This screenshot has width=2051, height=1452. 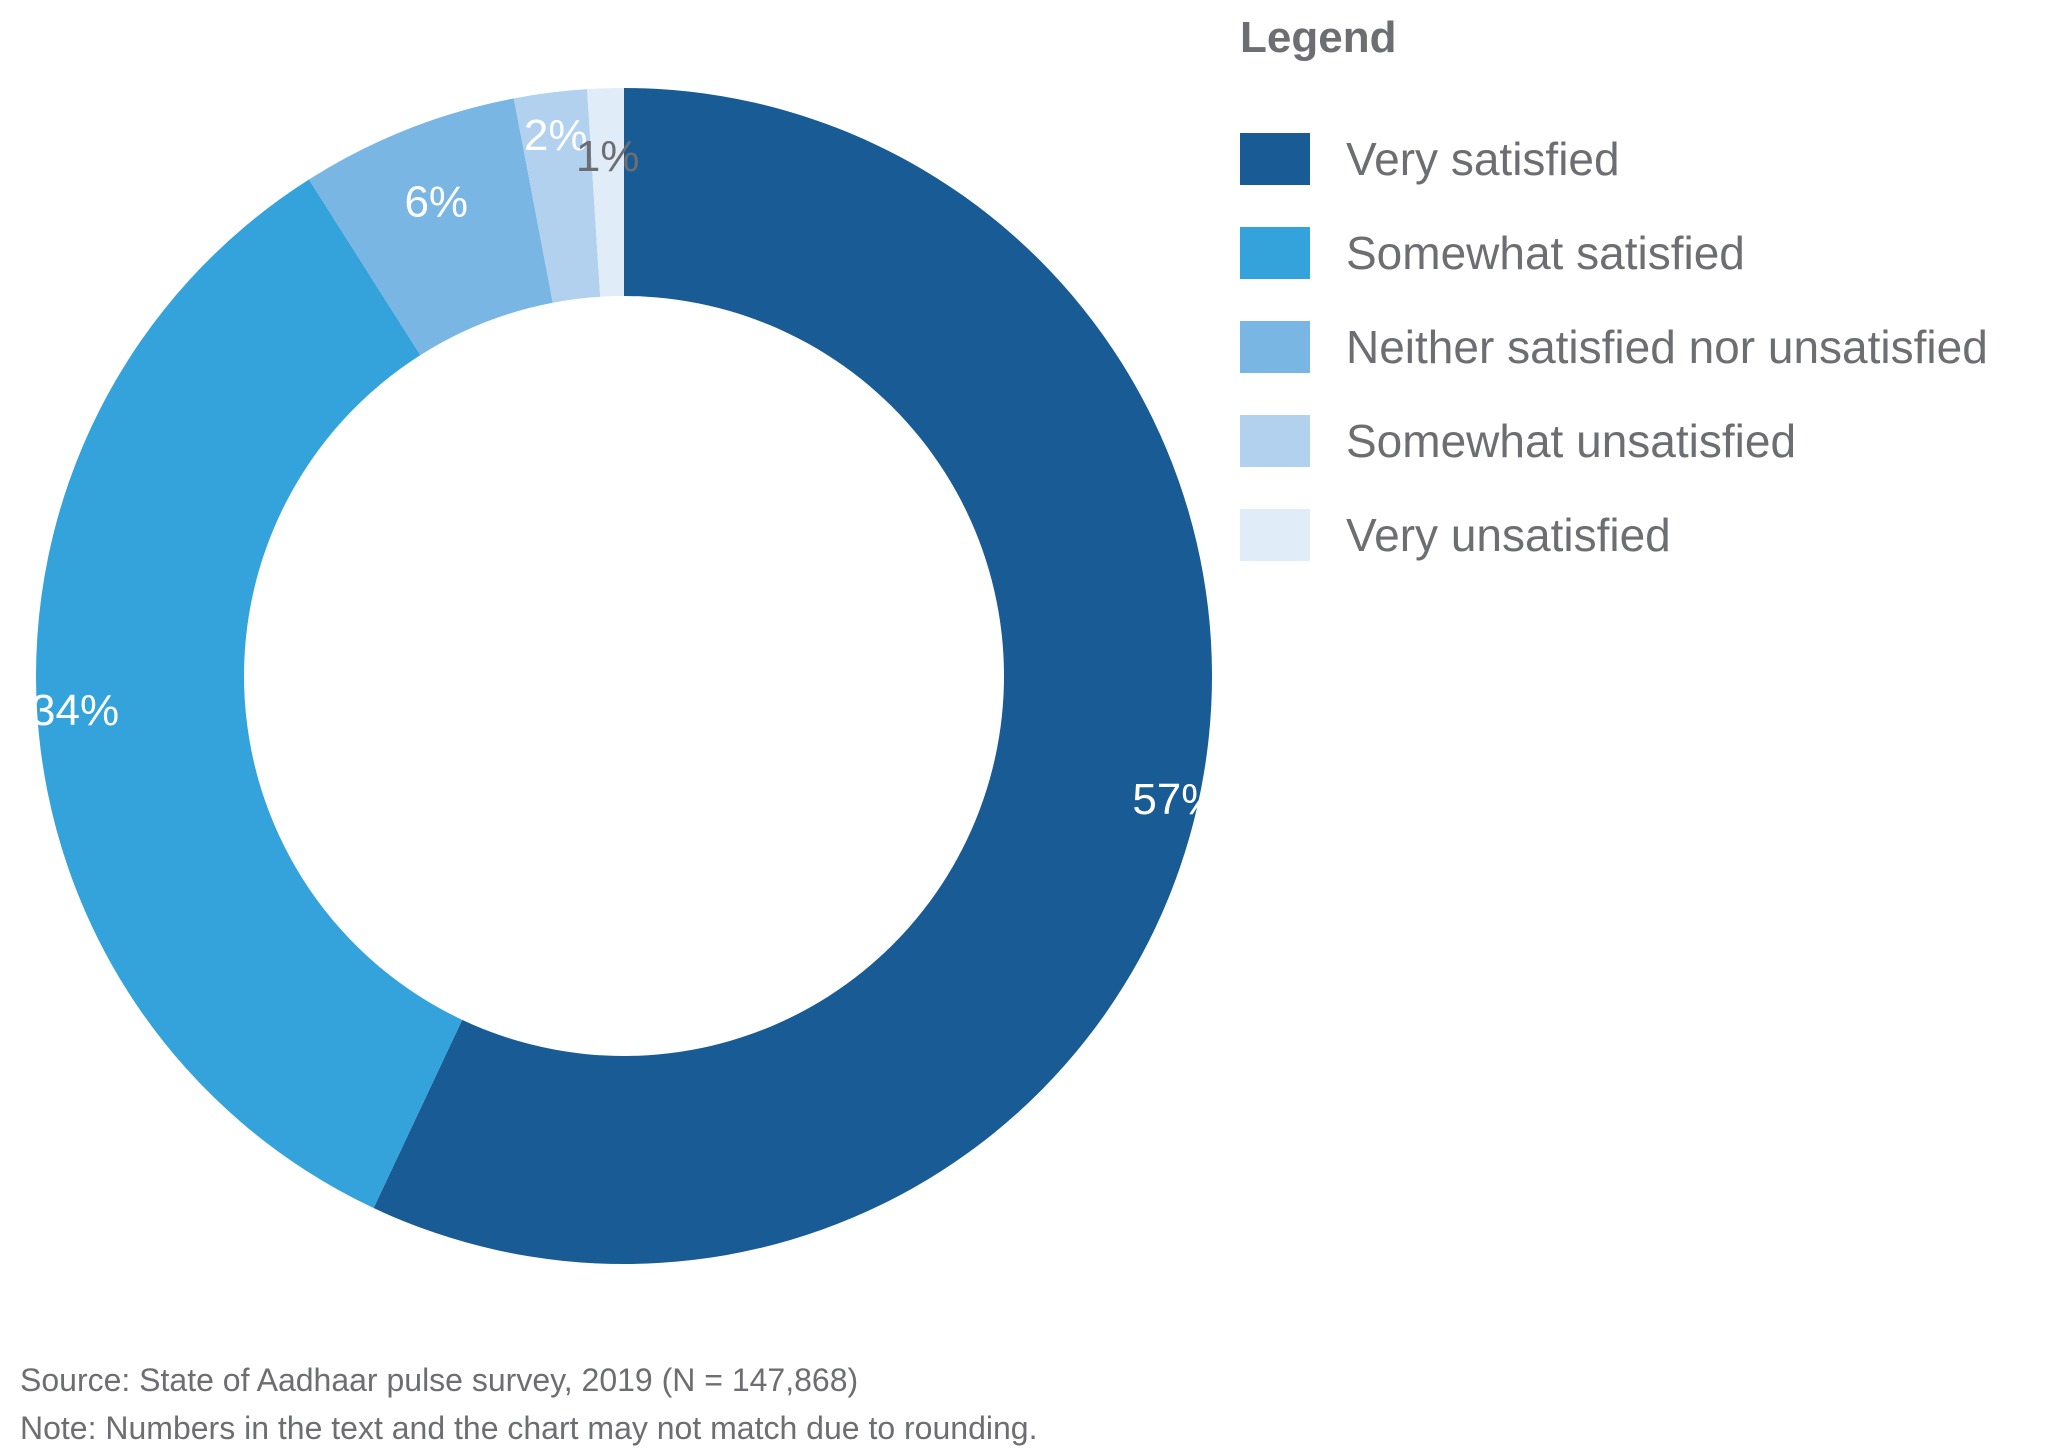 What do you see at coordinates (1640, 159) in the screenshot?
I see `legend-item-very-satisfied: Very satisfied` at bounding box center [1640, 159].